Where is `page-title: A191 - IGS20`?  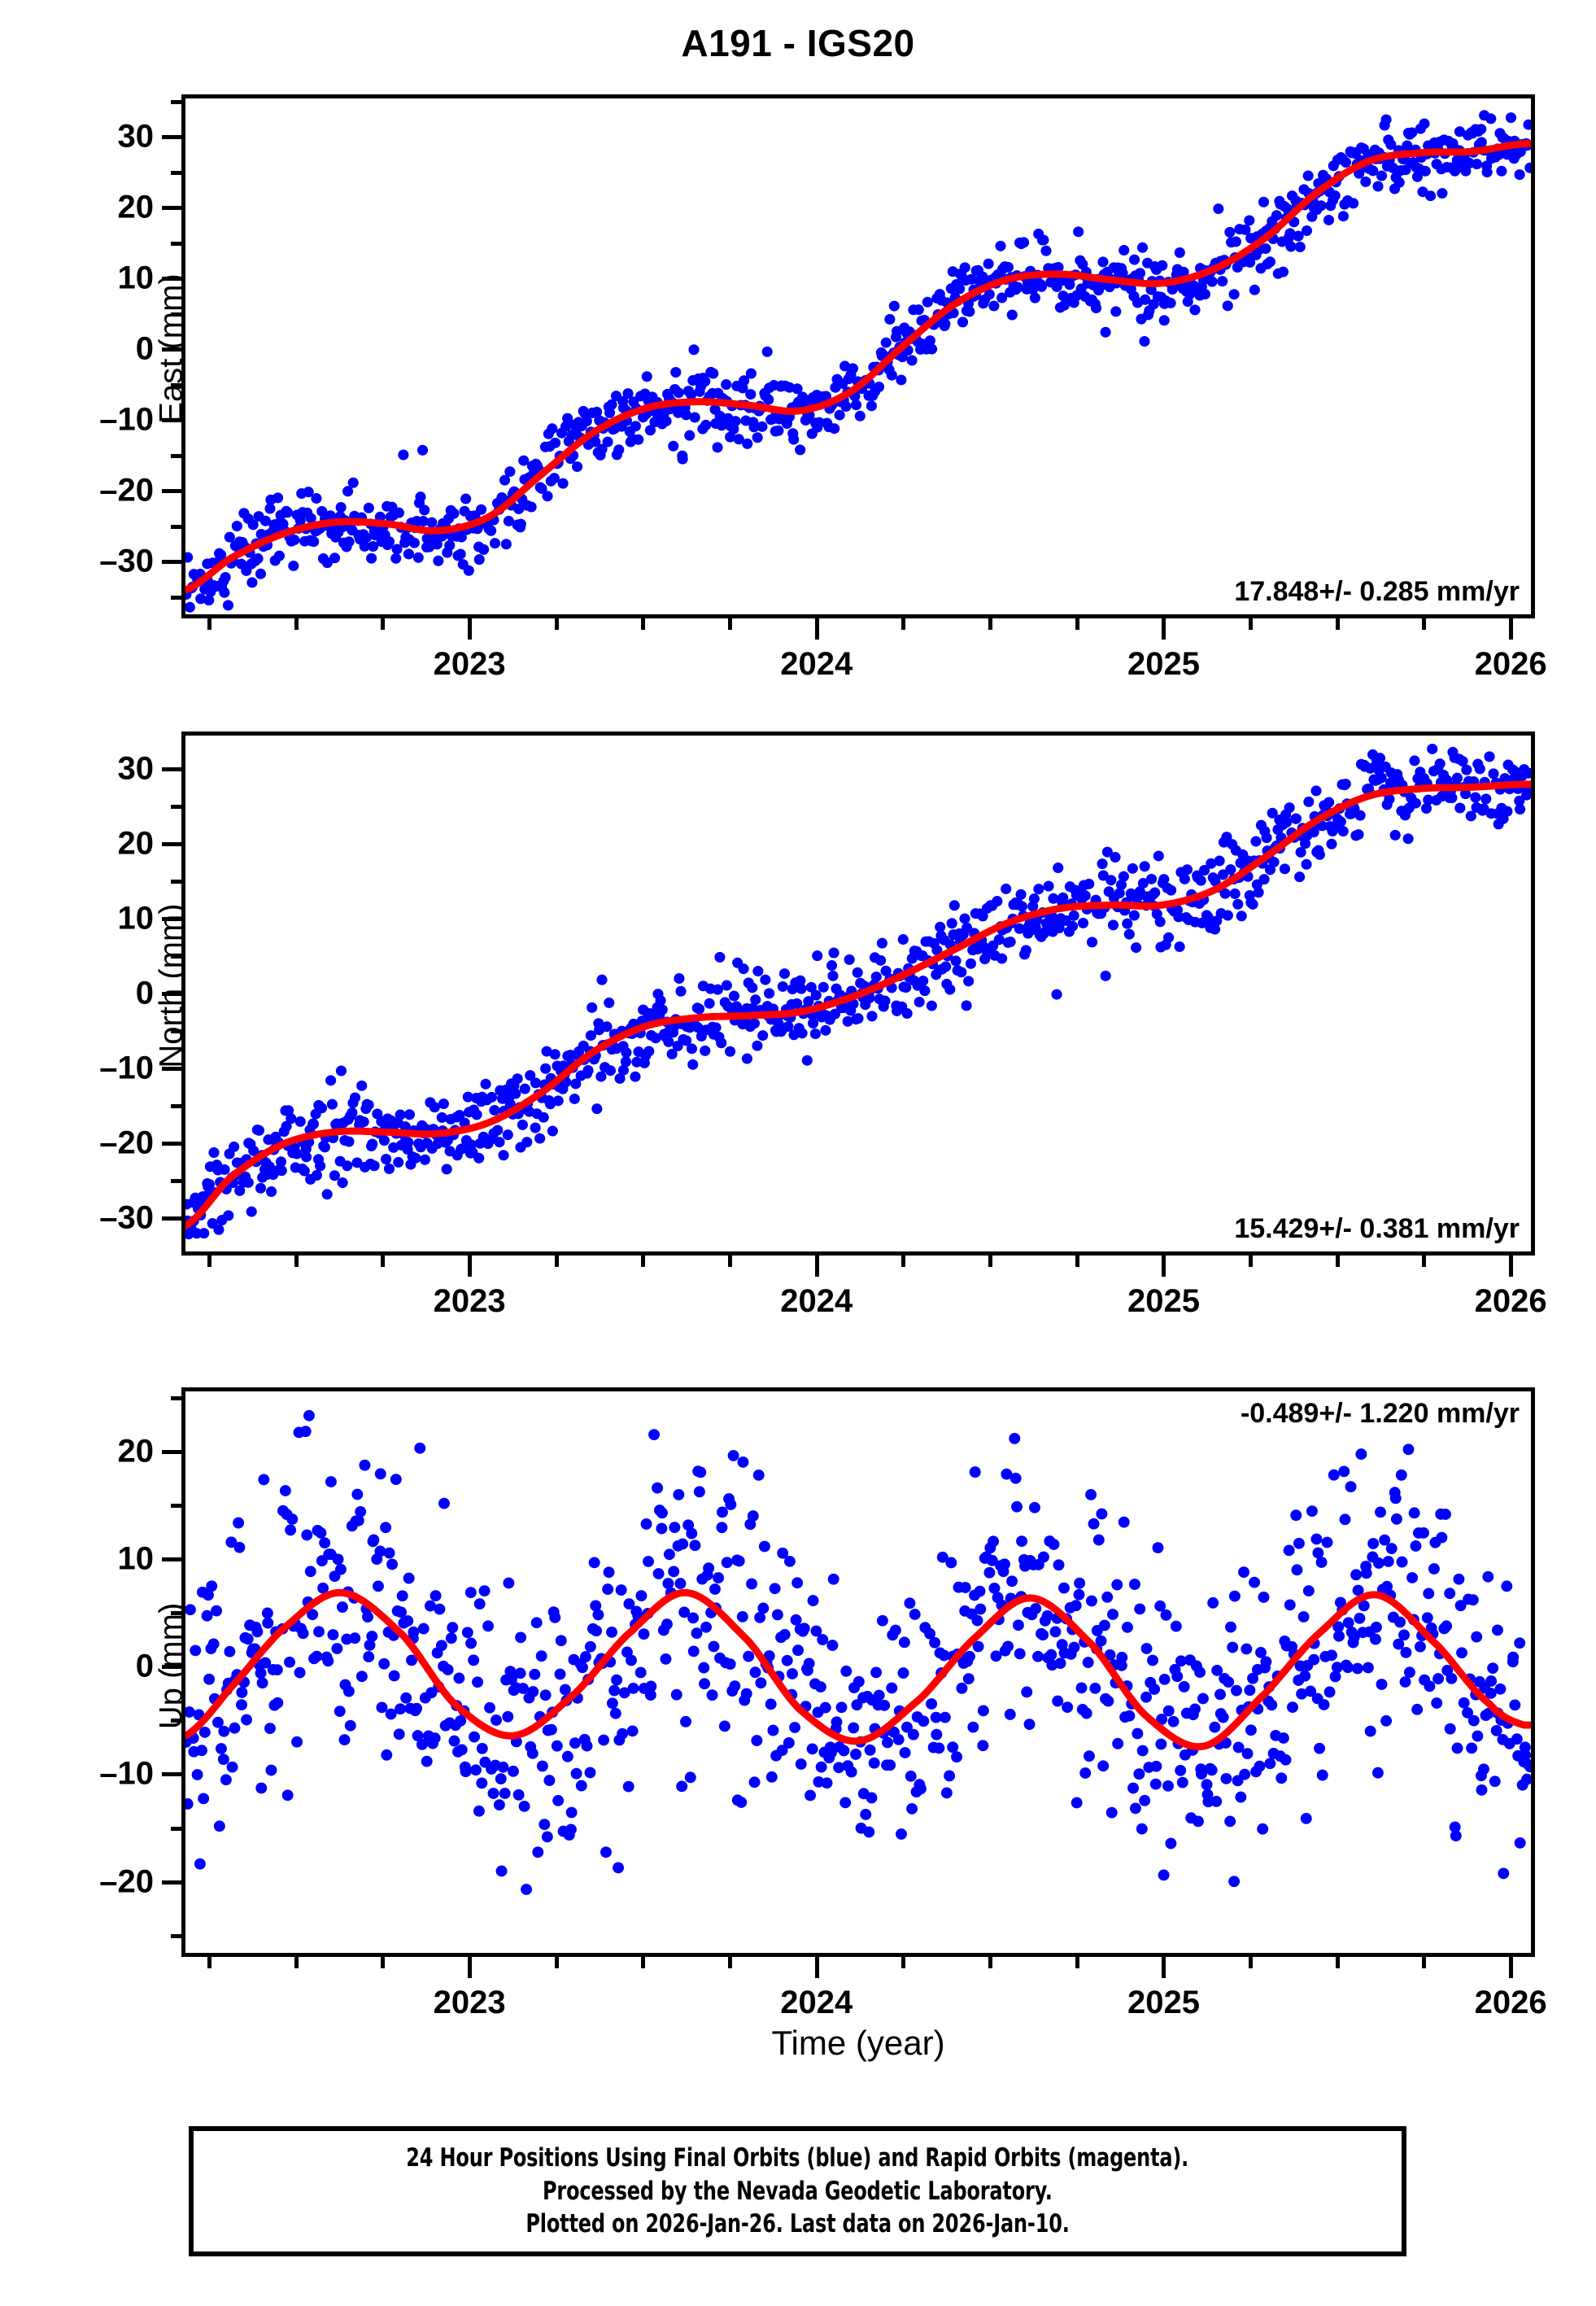
page-title: A191 - IGS20 is located at coordinates (798, 43).